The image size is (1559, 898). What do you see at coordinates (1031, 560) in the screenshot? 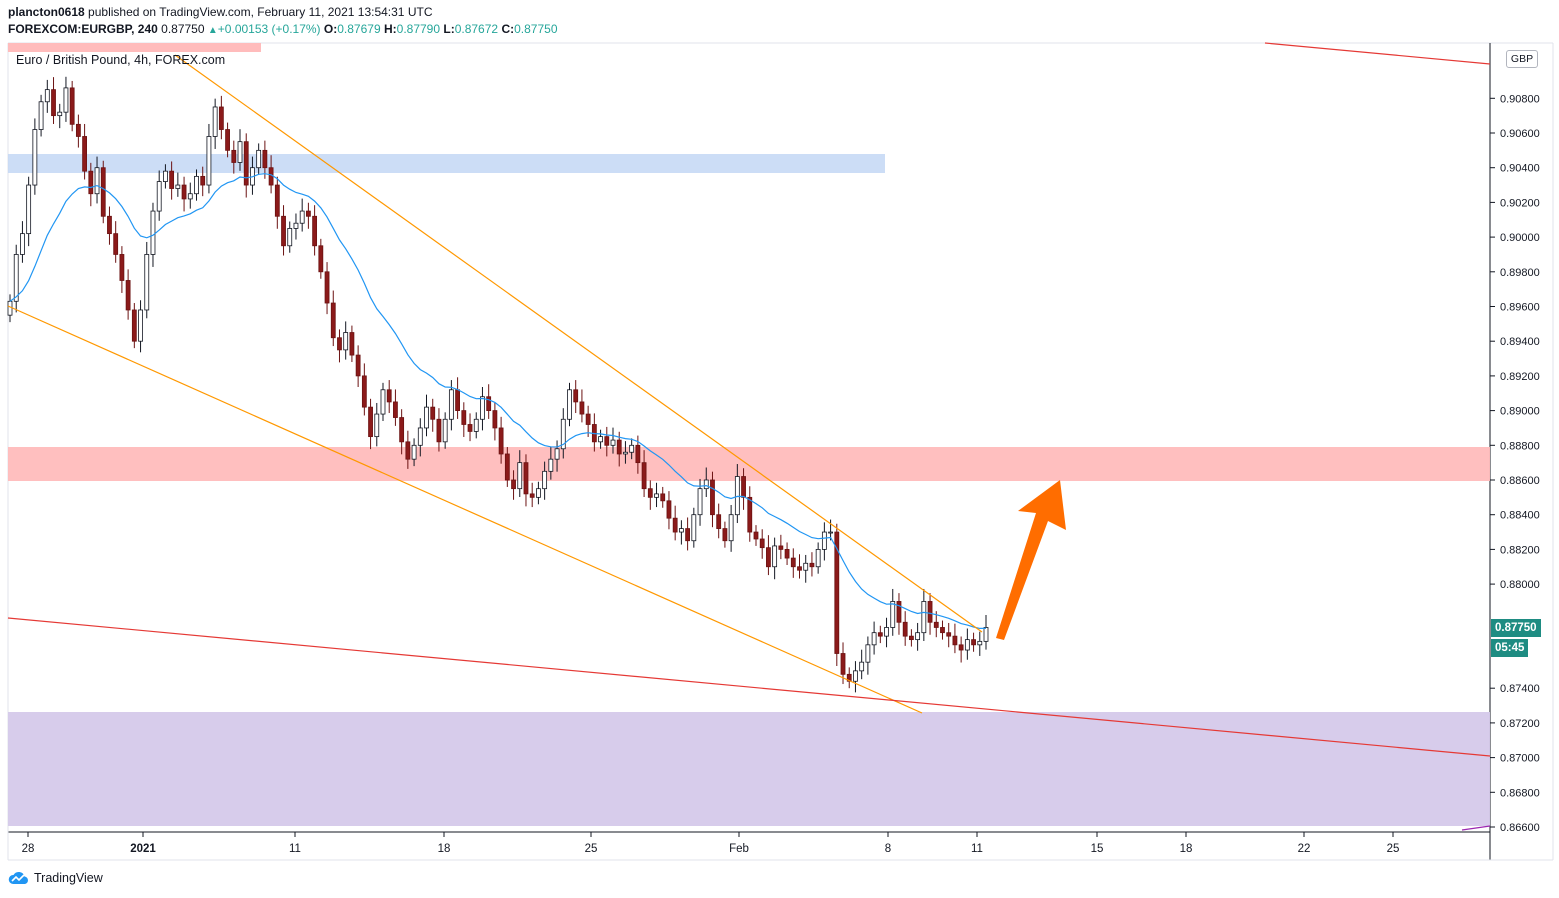
I see `forecast-arrow` at bounding box center [1031, 560].